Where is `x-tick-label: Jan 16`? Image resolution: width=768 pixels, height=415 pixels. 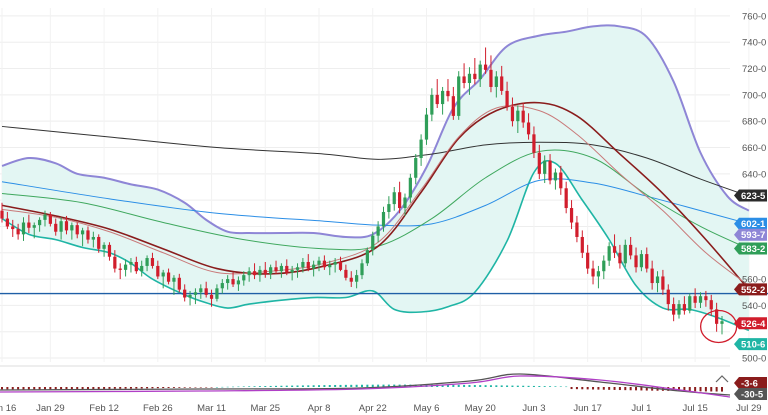
x-tick-label: Jan 16 is located at coordinates (8, 408).